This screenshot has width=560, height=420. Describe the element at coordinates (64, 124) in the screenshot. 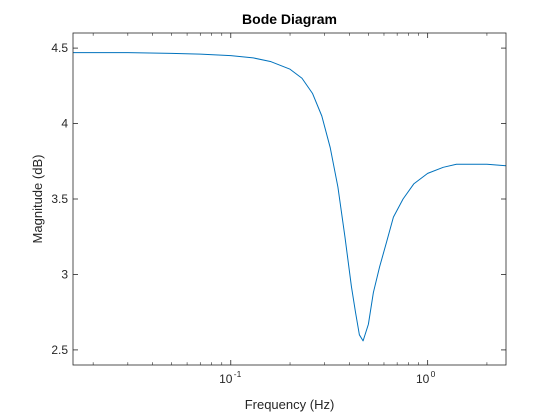

I see `y-tick-label: 4` at that location.